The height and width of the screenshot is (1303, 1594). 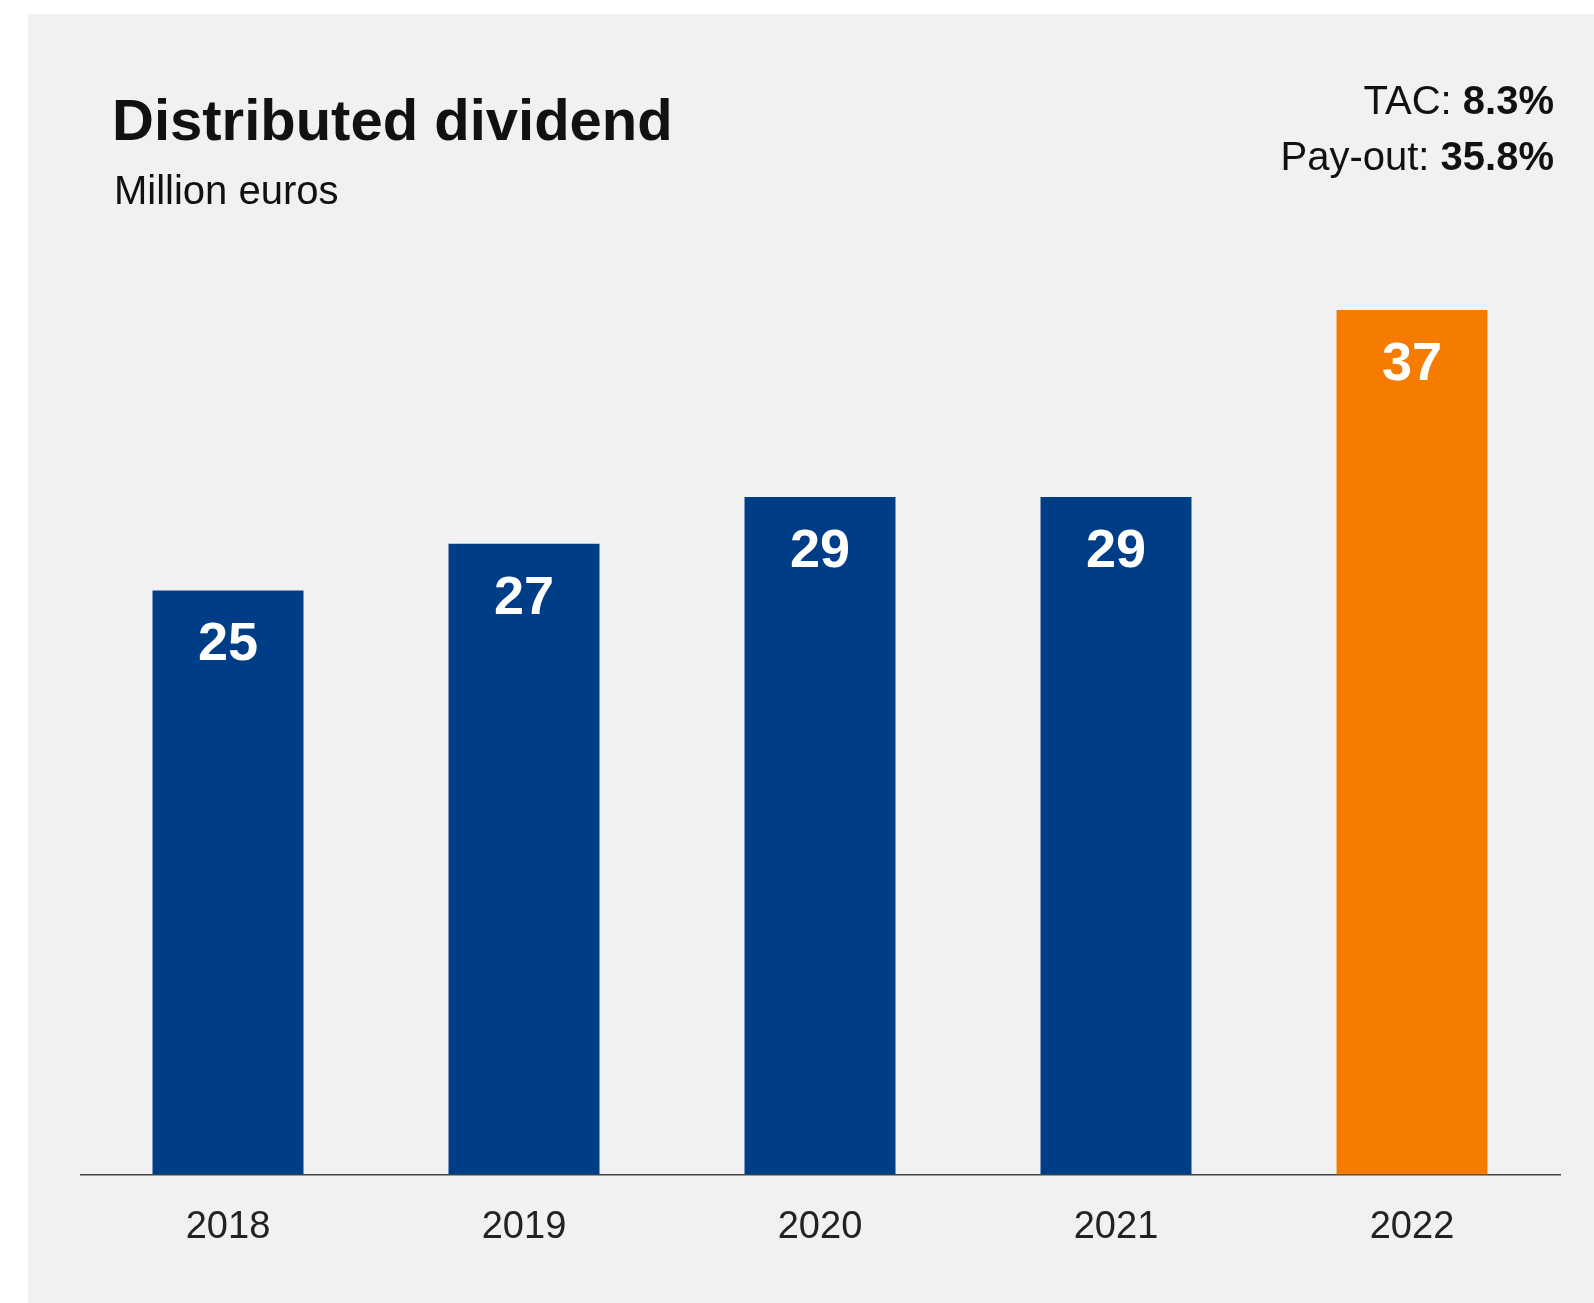 What do you see at coordinates (1412, 1224) in the screenshot?
I see `x-tick-label: 2022` at bounding box center [1412, 1224].